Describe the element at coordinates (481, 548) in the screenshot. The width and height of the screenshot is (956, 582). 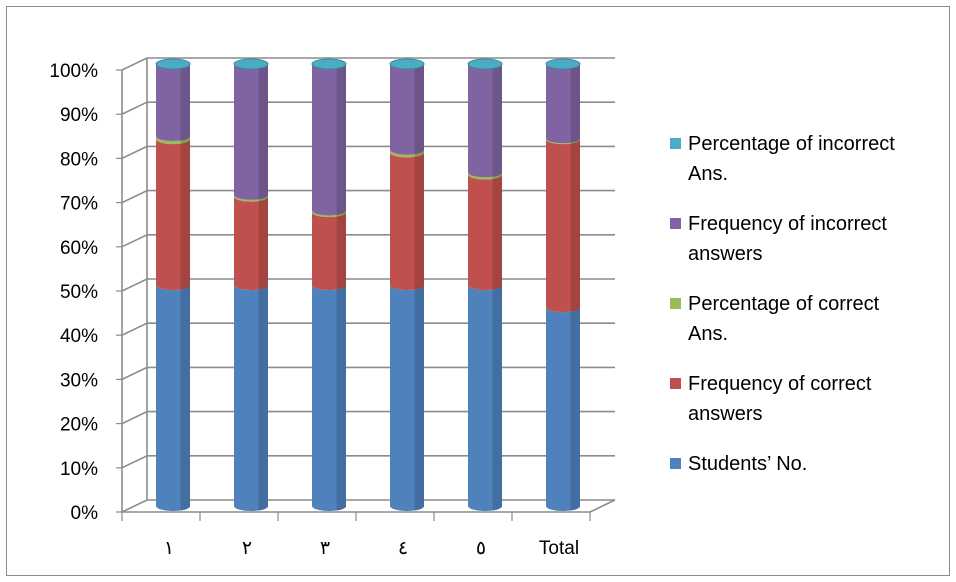
I see `x-tick-label: ٥` at that location.